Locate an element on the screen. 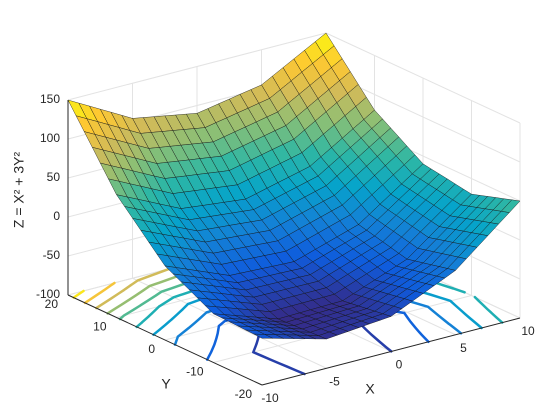 This screenshot has width=560, height=420. contour is located at coordinates (203, 264).